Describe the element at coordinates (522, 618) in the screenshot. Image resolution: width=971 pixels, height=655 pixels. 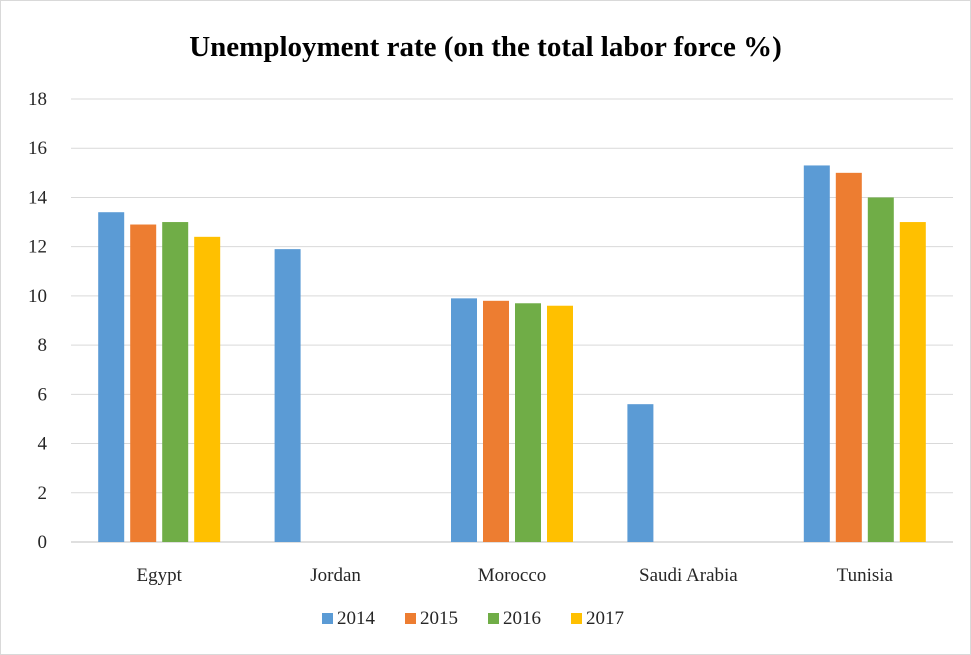
I see `legend-label: 2016` at that location.